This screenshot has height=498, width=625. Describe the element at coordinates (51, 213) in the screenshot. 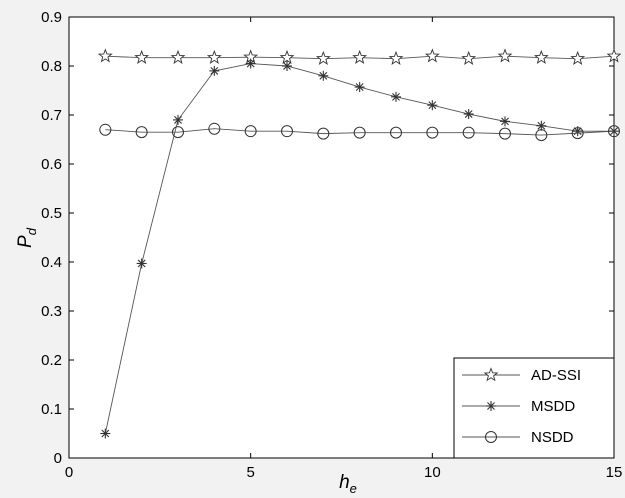

I see `y-tick-label: 0.5` at that location.